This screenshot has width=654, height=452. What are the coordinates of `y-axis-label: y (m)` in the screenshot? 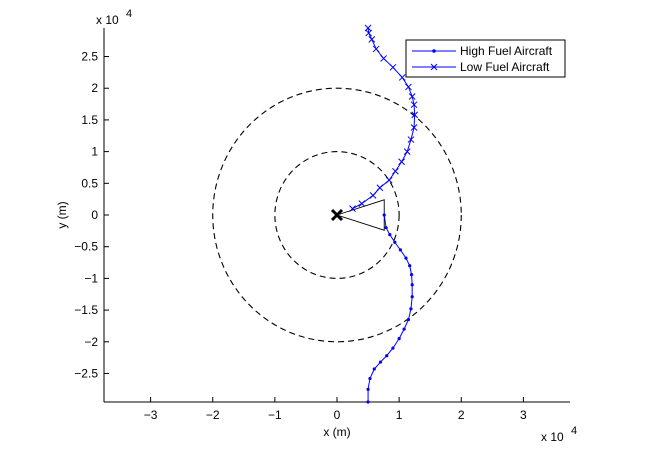 It's located at (62, 214).